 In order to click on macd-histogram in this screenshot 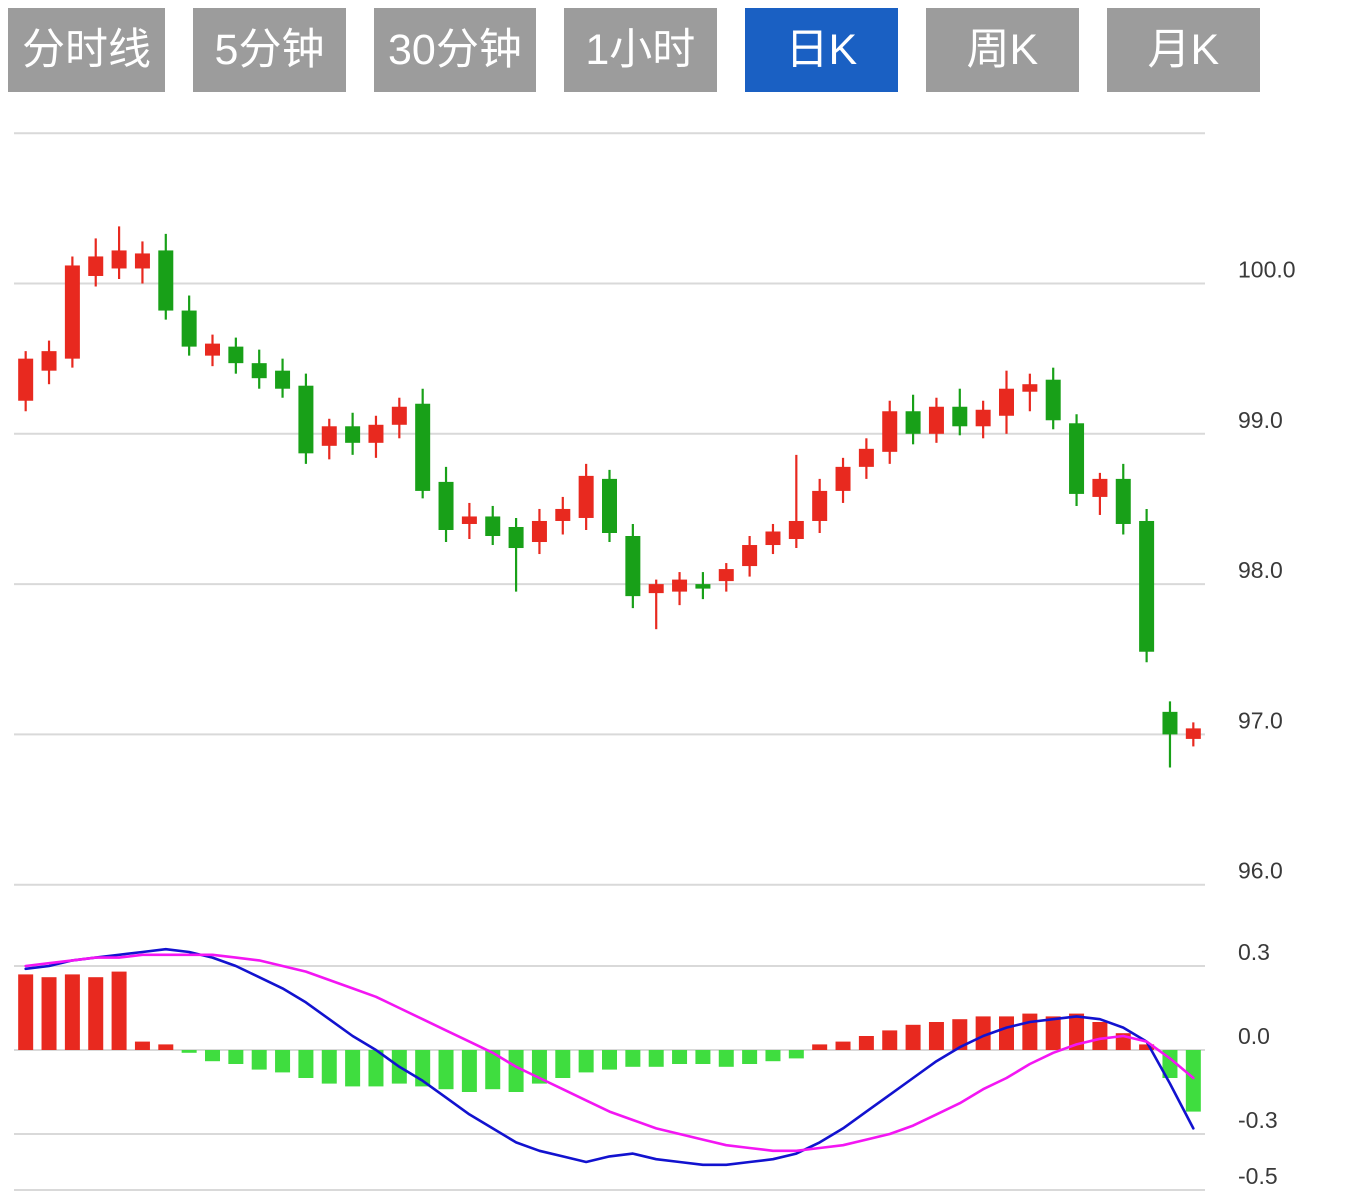, I will do `click(609, 1041)`.